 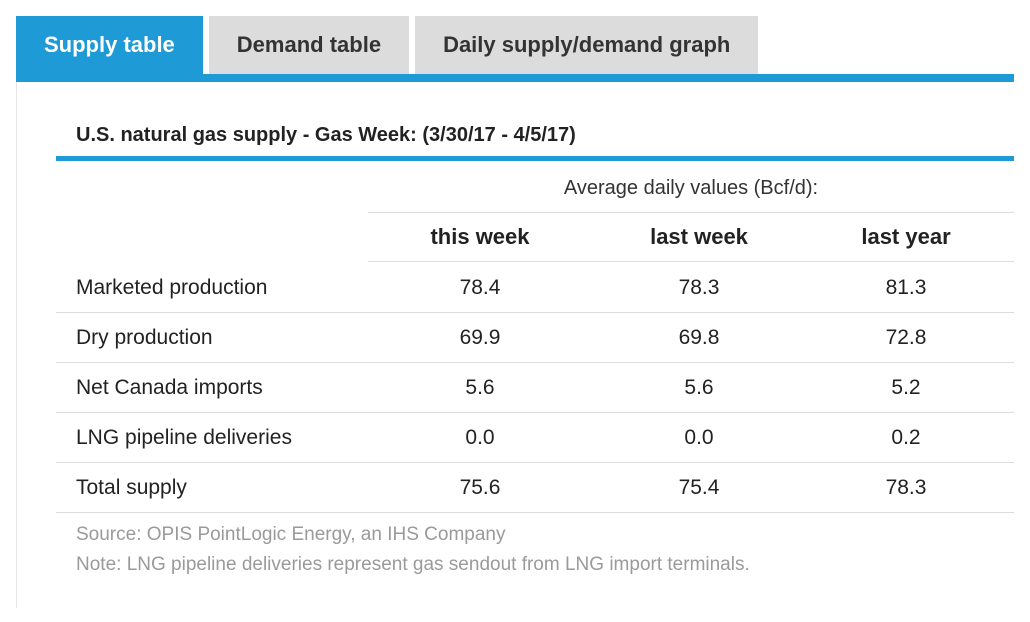 What do you see at coordinates (906, 236) in the screenshot?
I see `column-header-last-year: last year` at bounding box center [906, 236].